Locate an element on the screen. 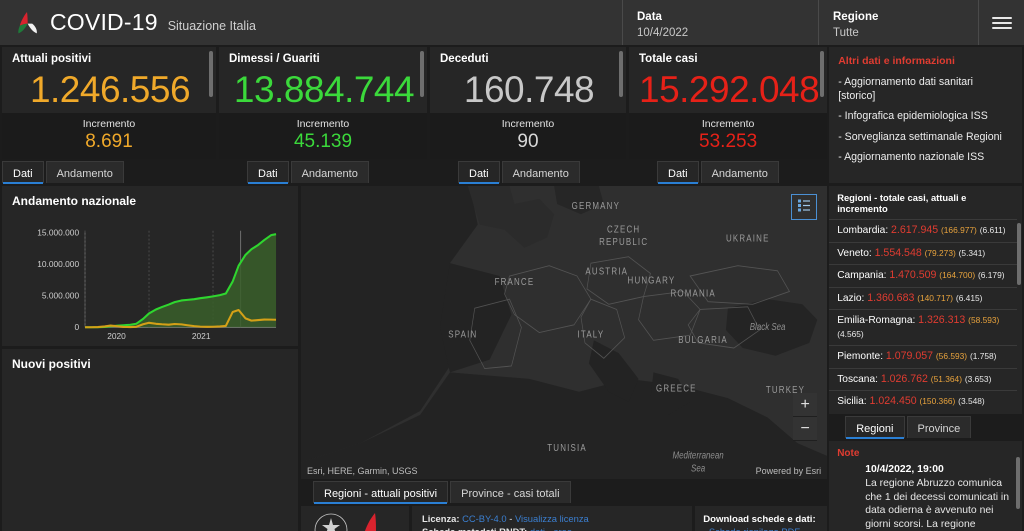 The width and height of the screenshot is (1024, 531). svg-text: TURKEY is located at coordinates (785, 389).